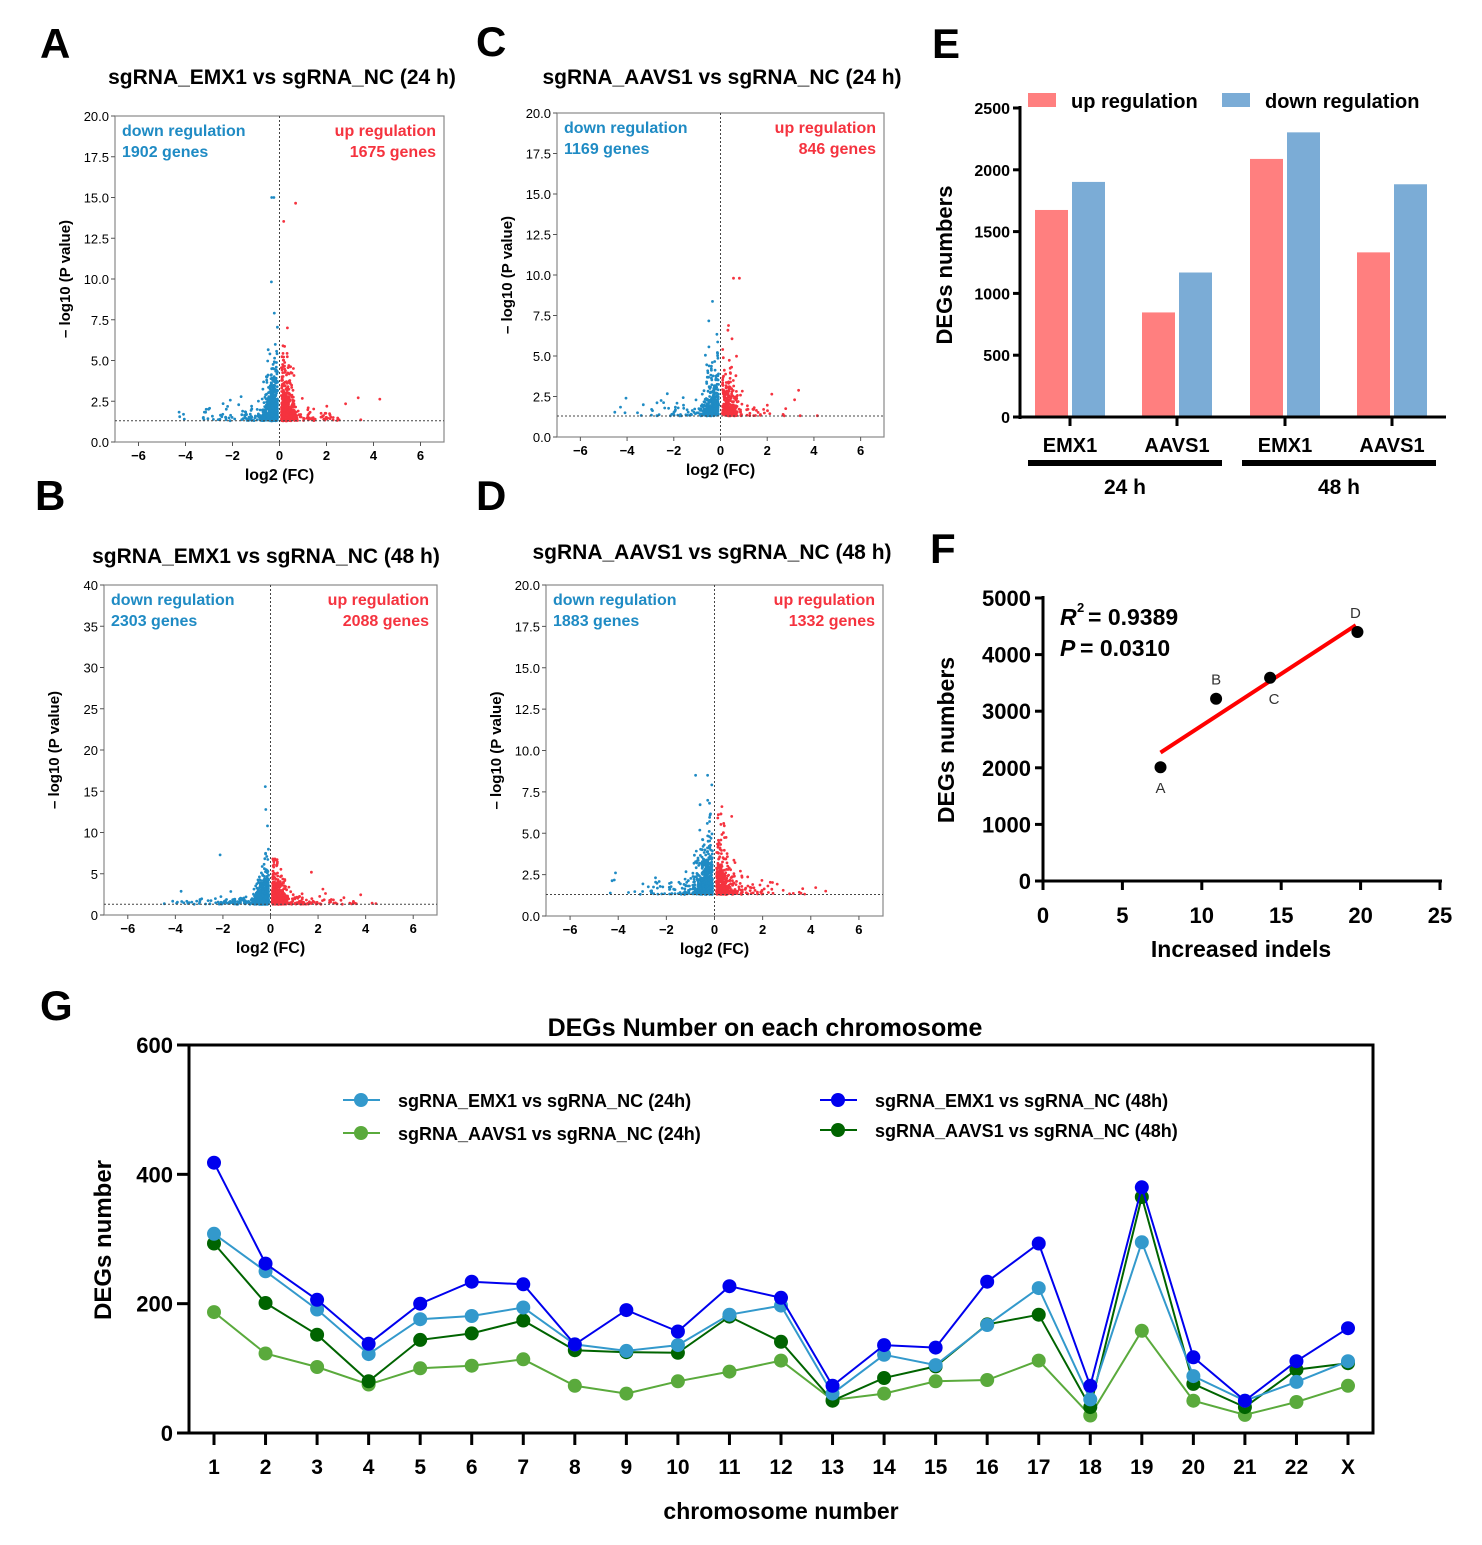  I want to click on p-value: = 0.0310, so click(1125, 648).